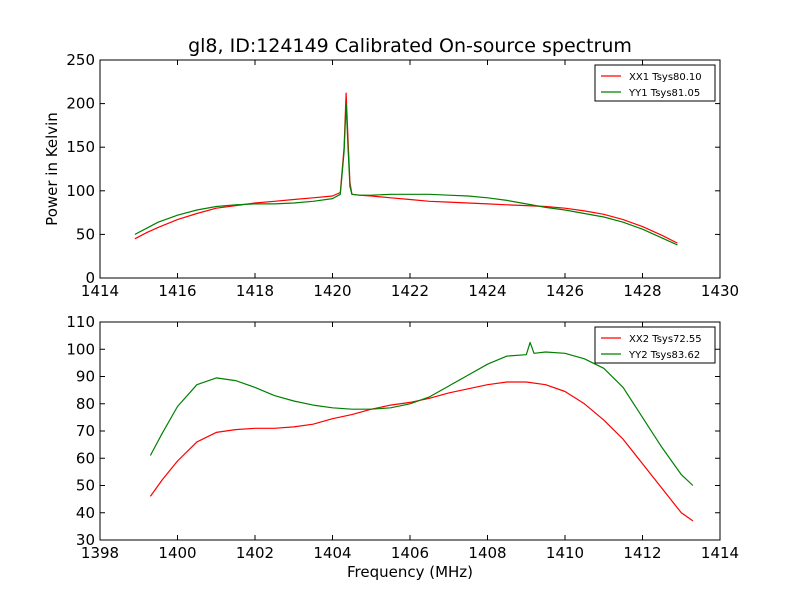 The width and height of the screenshot is (800, 604). Describe the element at coordinates (664, 93) in the screenshot. I see `legend-entry: YY1 Tsys81.05` at that location.